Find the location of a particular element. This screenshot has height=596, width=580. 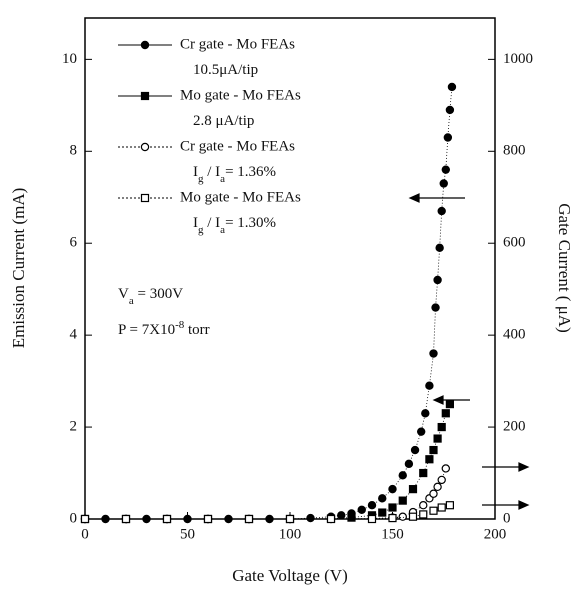

y-tick-label: 2 is located at coordinates (74, 427).